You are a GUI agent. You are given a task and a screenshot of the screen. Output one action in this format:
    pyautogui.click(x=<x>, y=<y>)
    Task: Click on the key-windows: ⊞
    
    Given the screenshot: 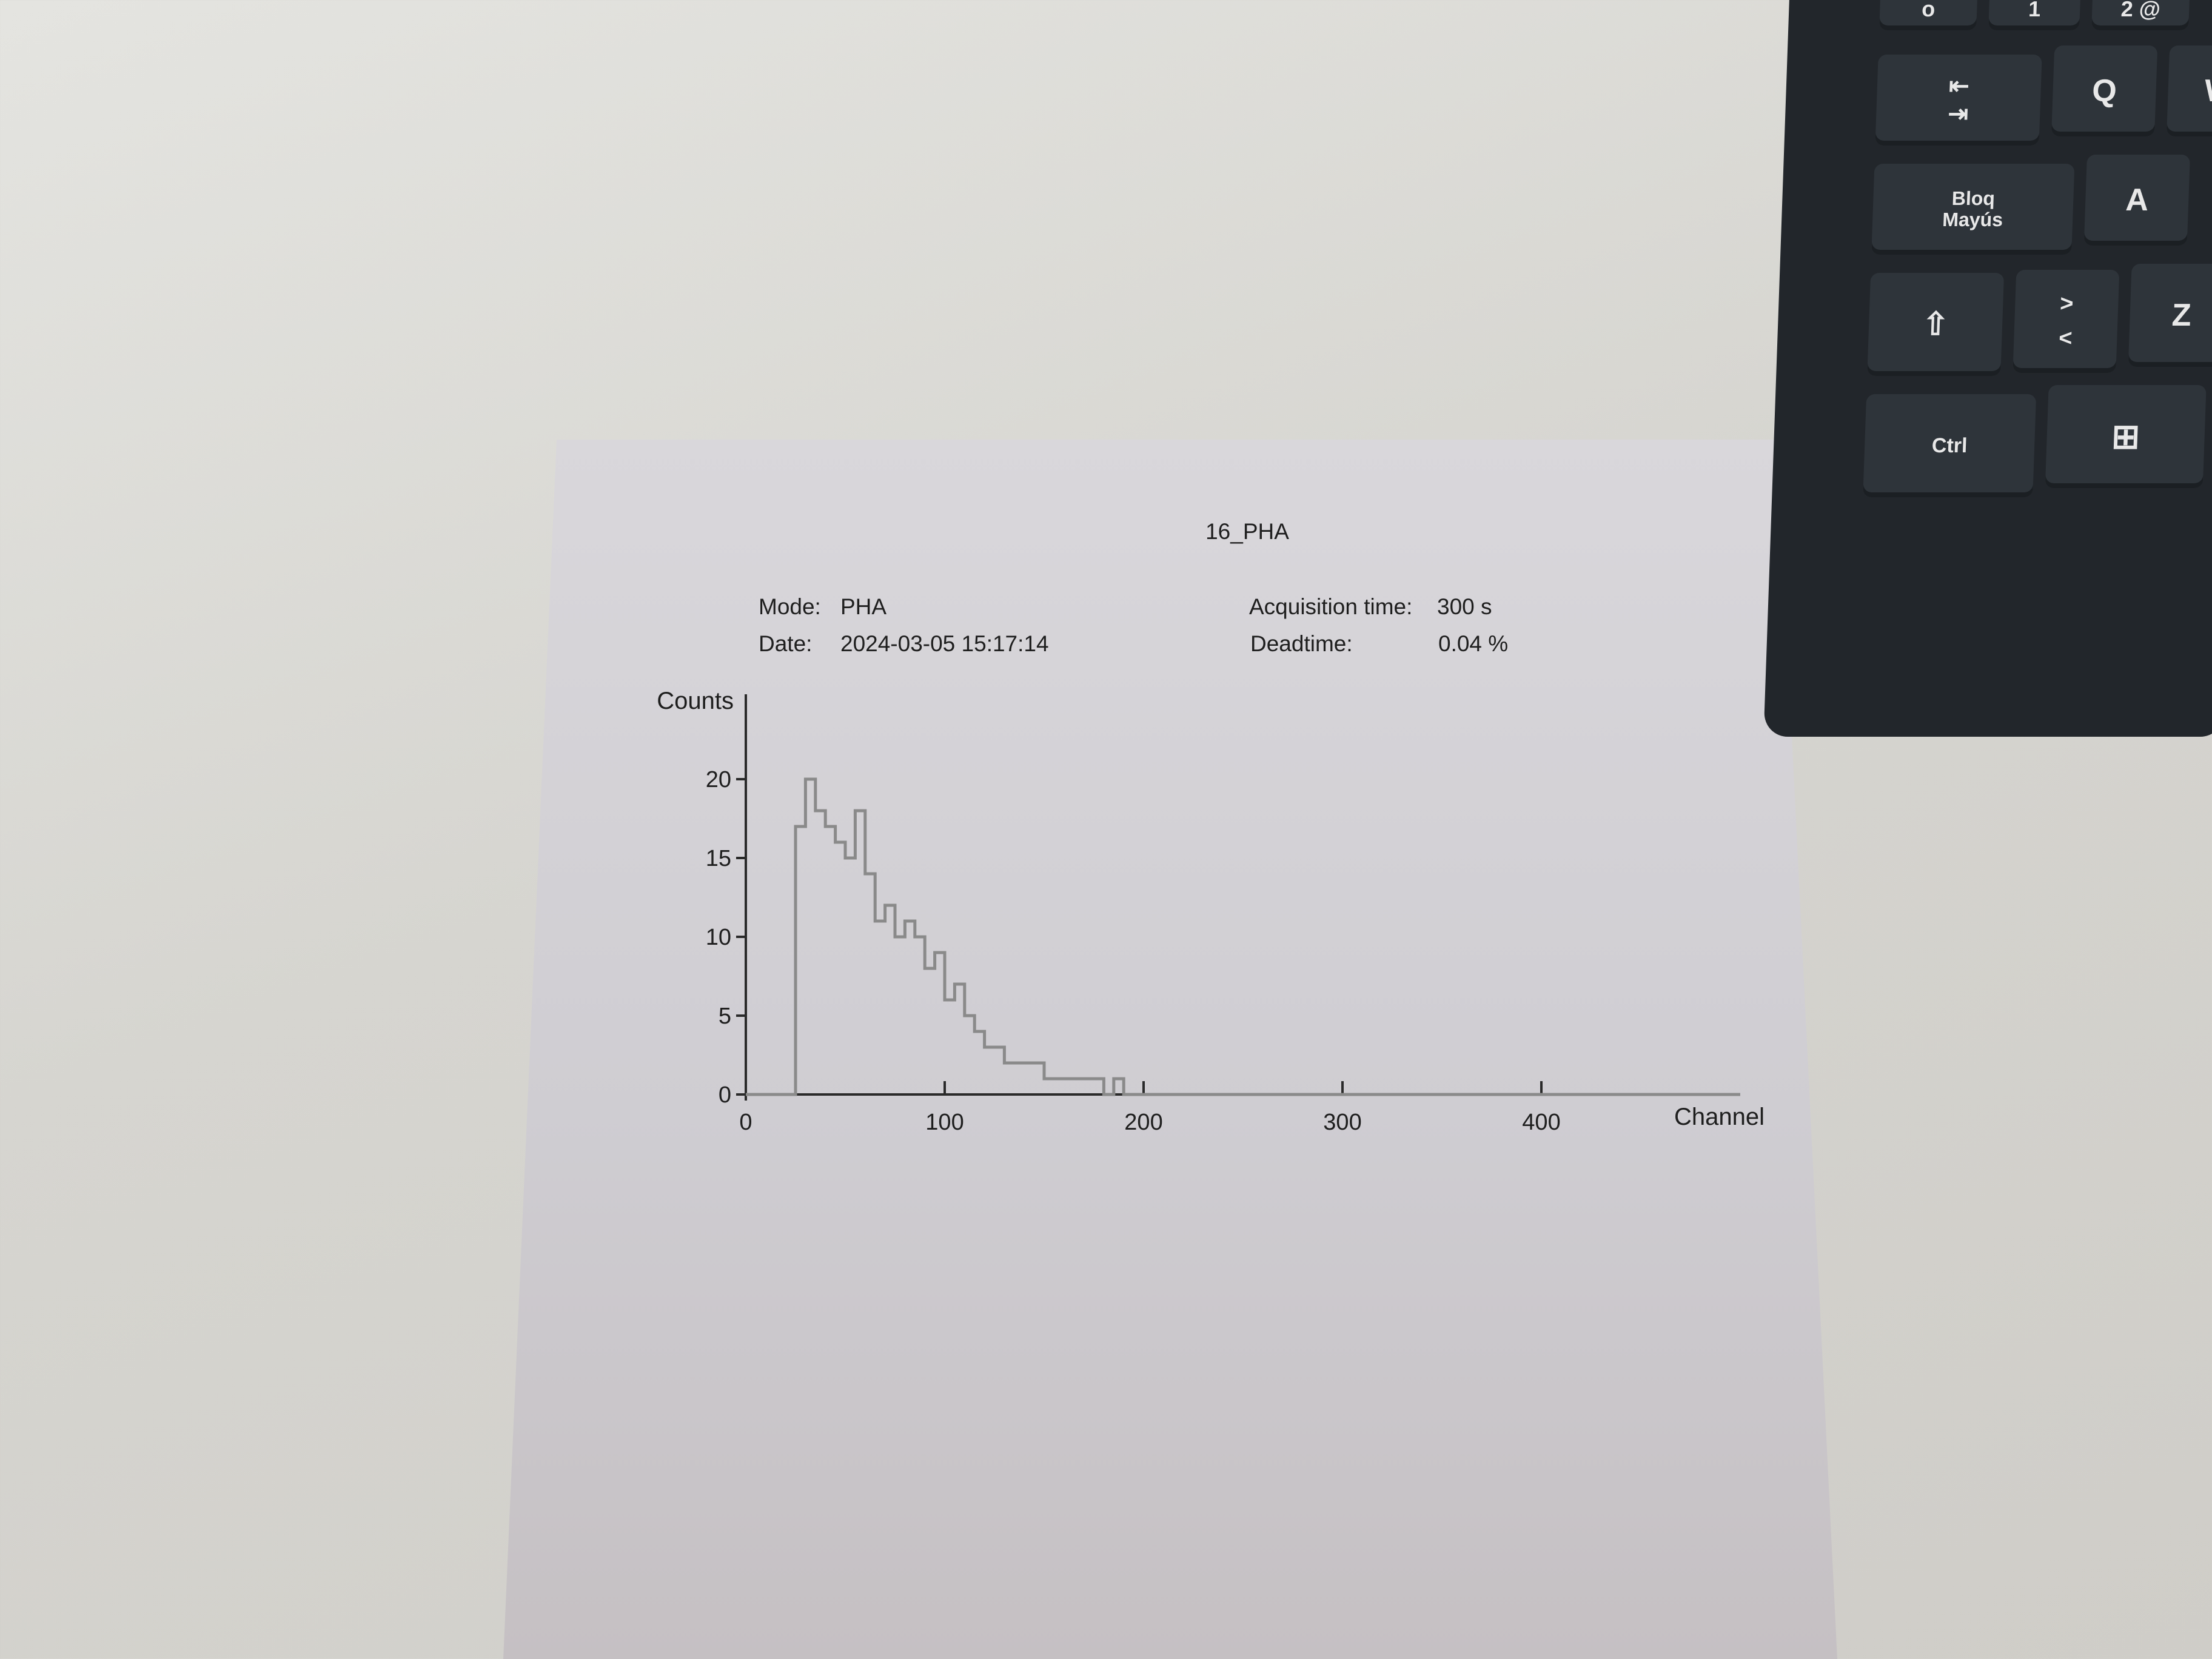 What is the action you would take?
    pyautogui.click(x=2126, y=436)
    